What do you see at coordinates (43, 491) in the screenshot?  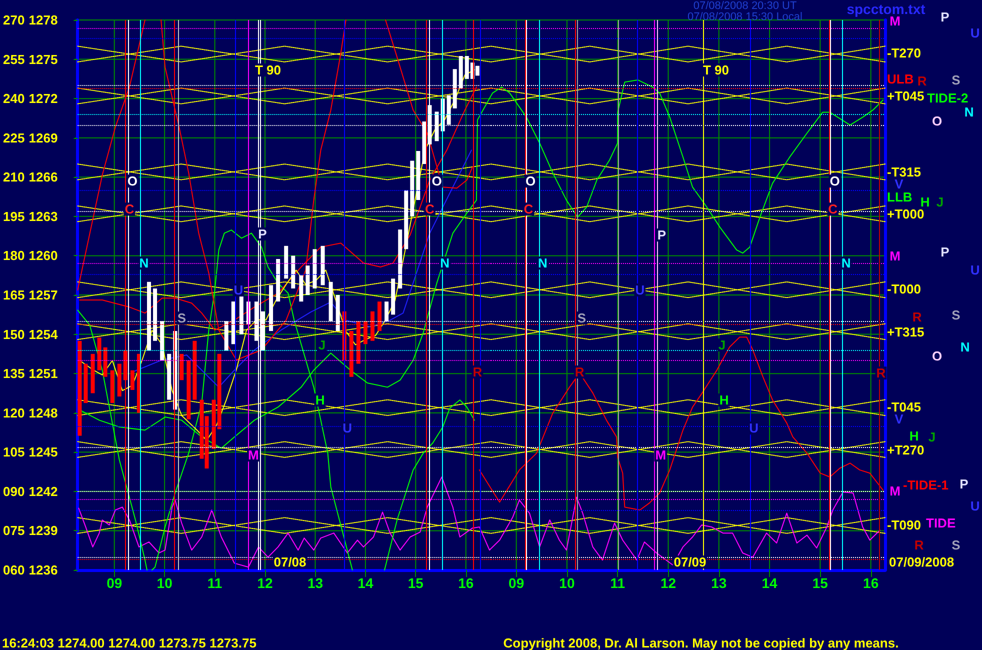 I see `y2-tick-label: 1242` at bounding box center [43, 491].